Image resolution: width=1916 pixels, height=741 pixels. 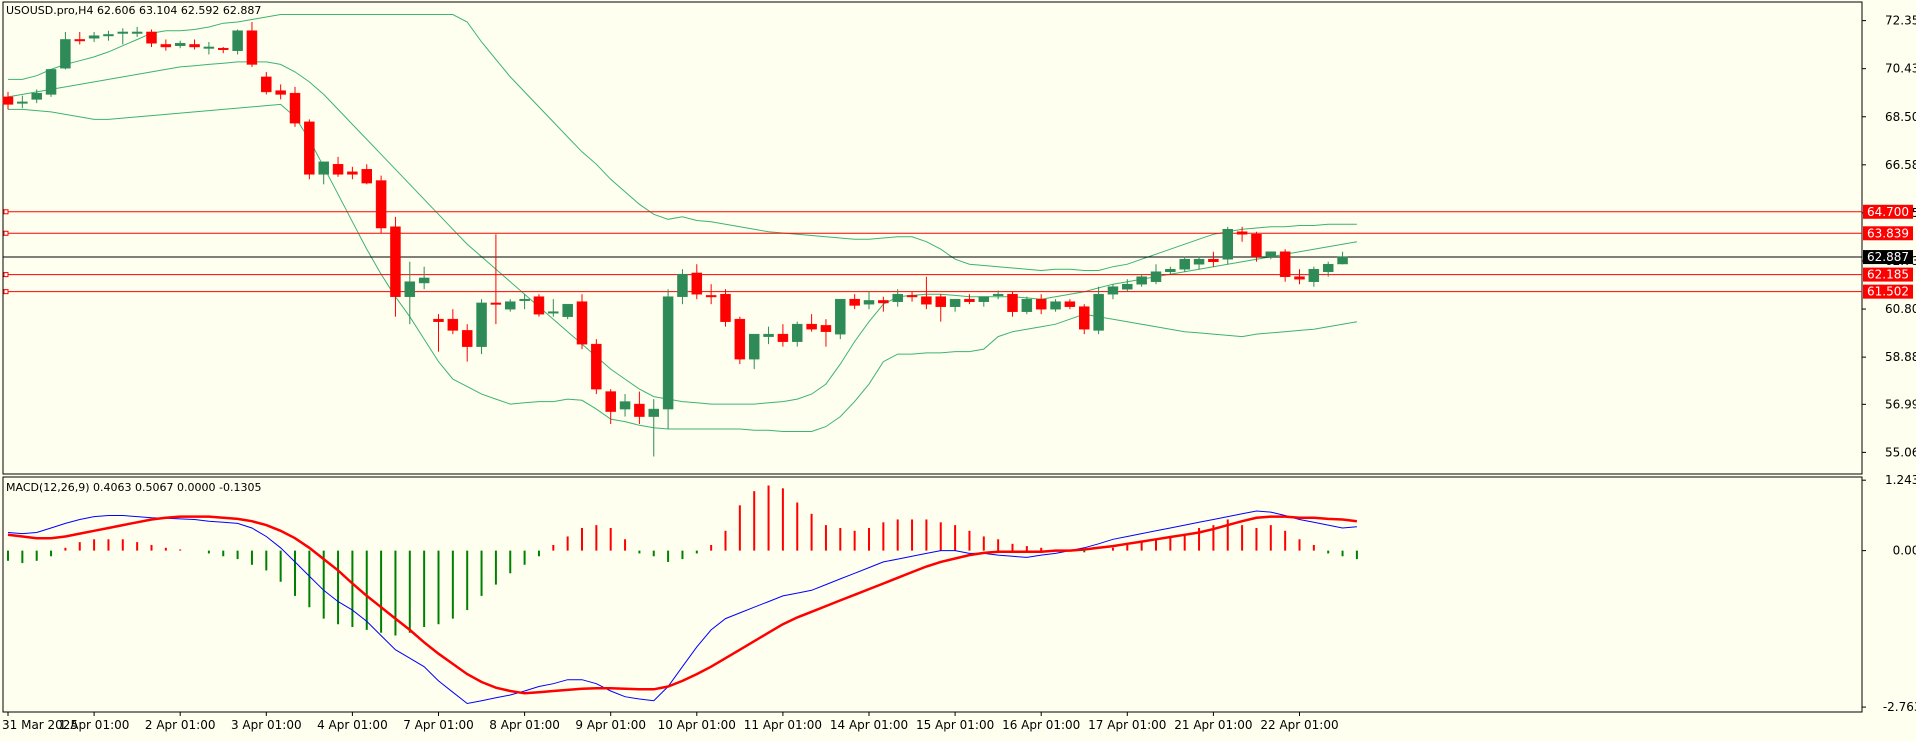 What do you see at coordinates (955, 725) in the screenshot?
I see `time-tick-label: 15 Apr 01:00` at bounding box center [955, 725].